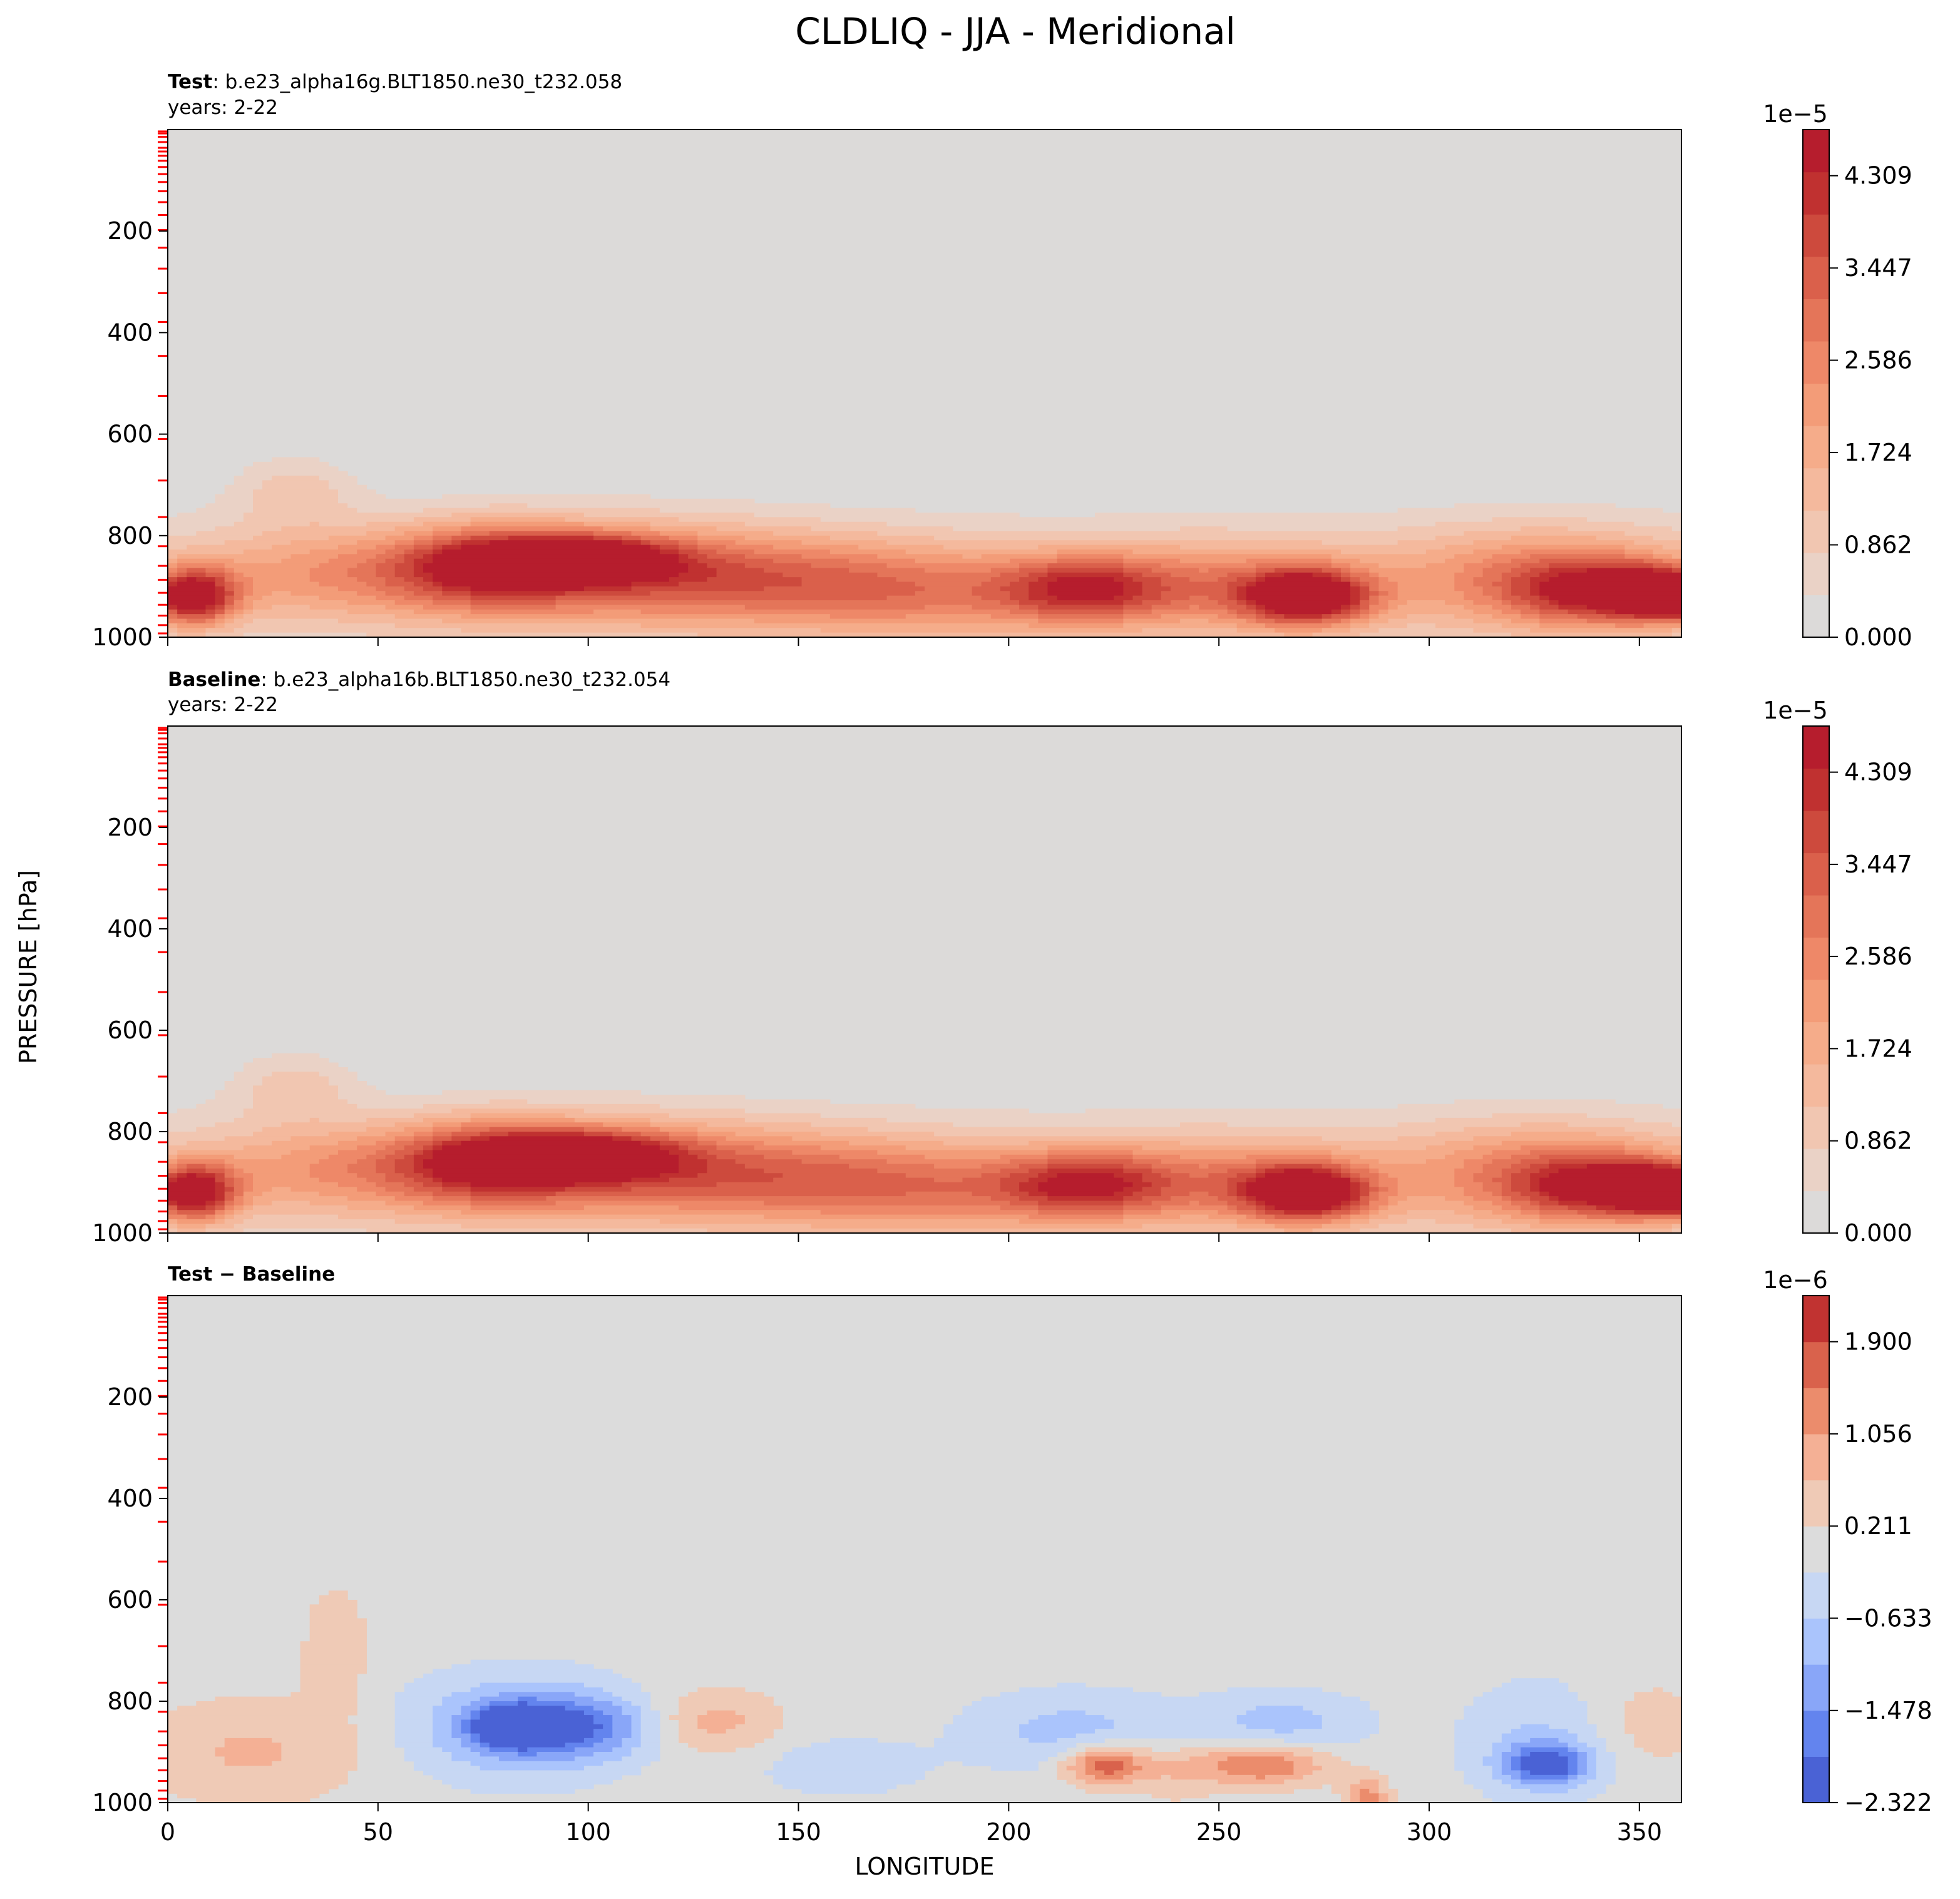 The height and width of the screenshot is (1899, 1960). Describe the element at coordinates (417, 82) in the screenshot. I see `panel-test-label-case: : b.e23_alpha16g.BLT1850.ne30_t232.058` at that location.